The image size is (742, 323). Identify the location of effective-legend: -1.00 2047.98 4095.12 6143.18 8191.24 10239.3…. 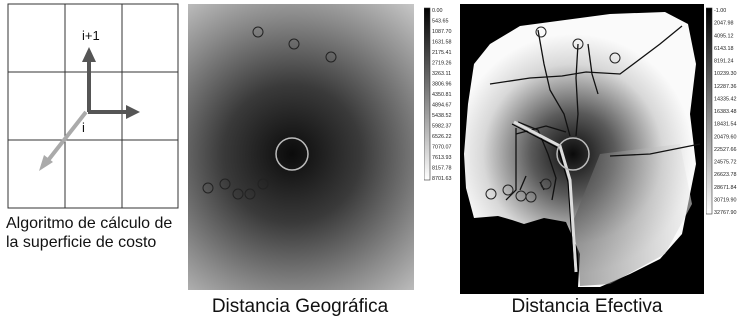
(721, 111).